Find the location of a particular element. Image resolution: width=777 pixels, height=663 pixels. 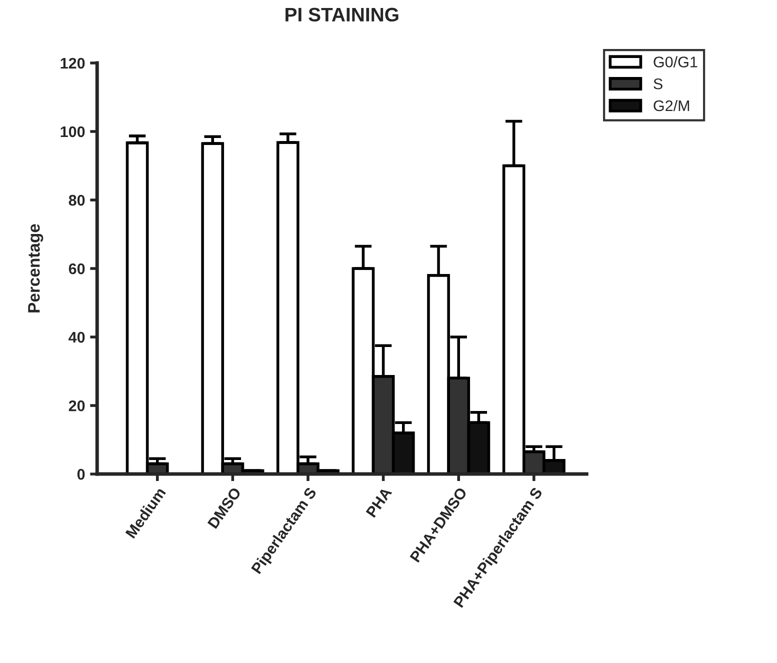

chart-title: PI STAINING is located at coordinates (342, 15).